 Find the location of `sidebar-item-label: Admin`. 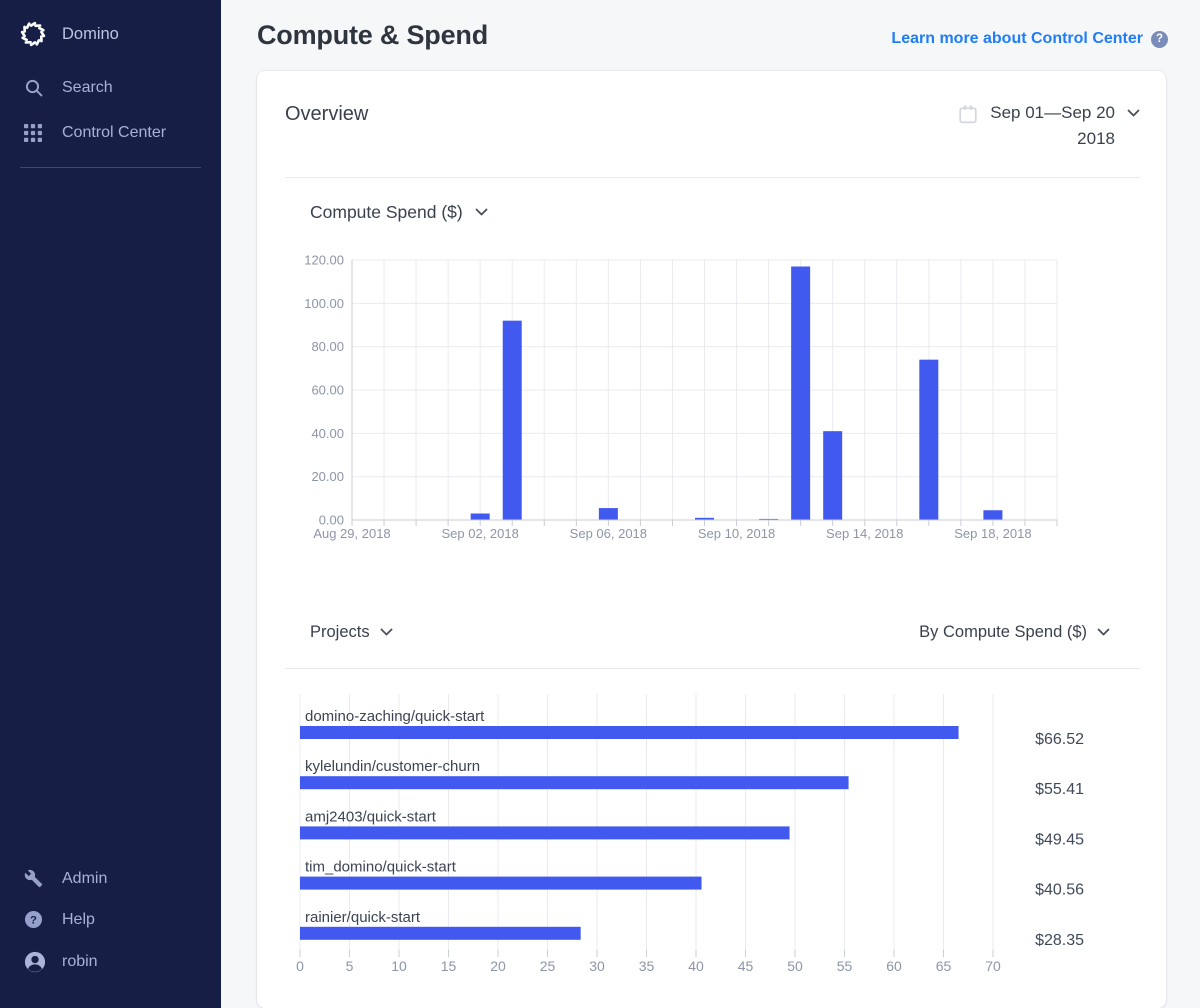

sidebar-item-label: Admin is located at coordinates (85, 878).